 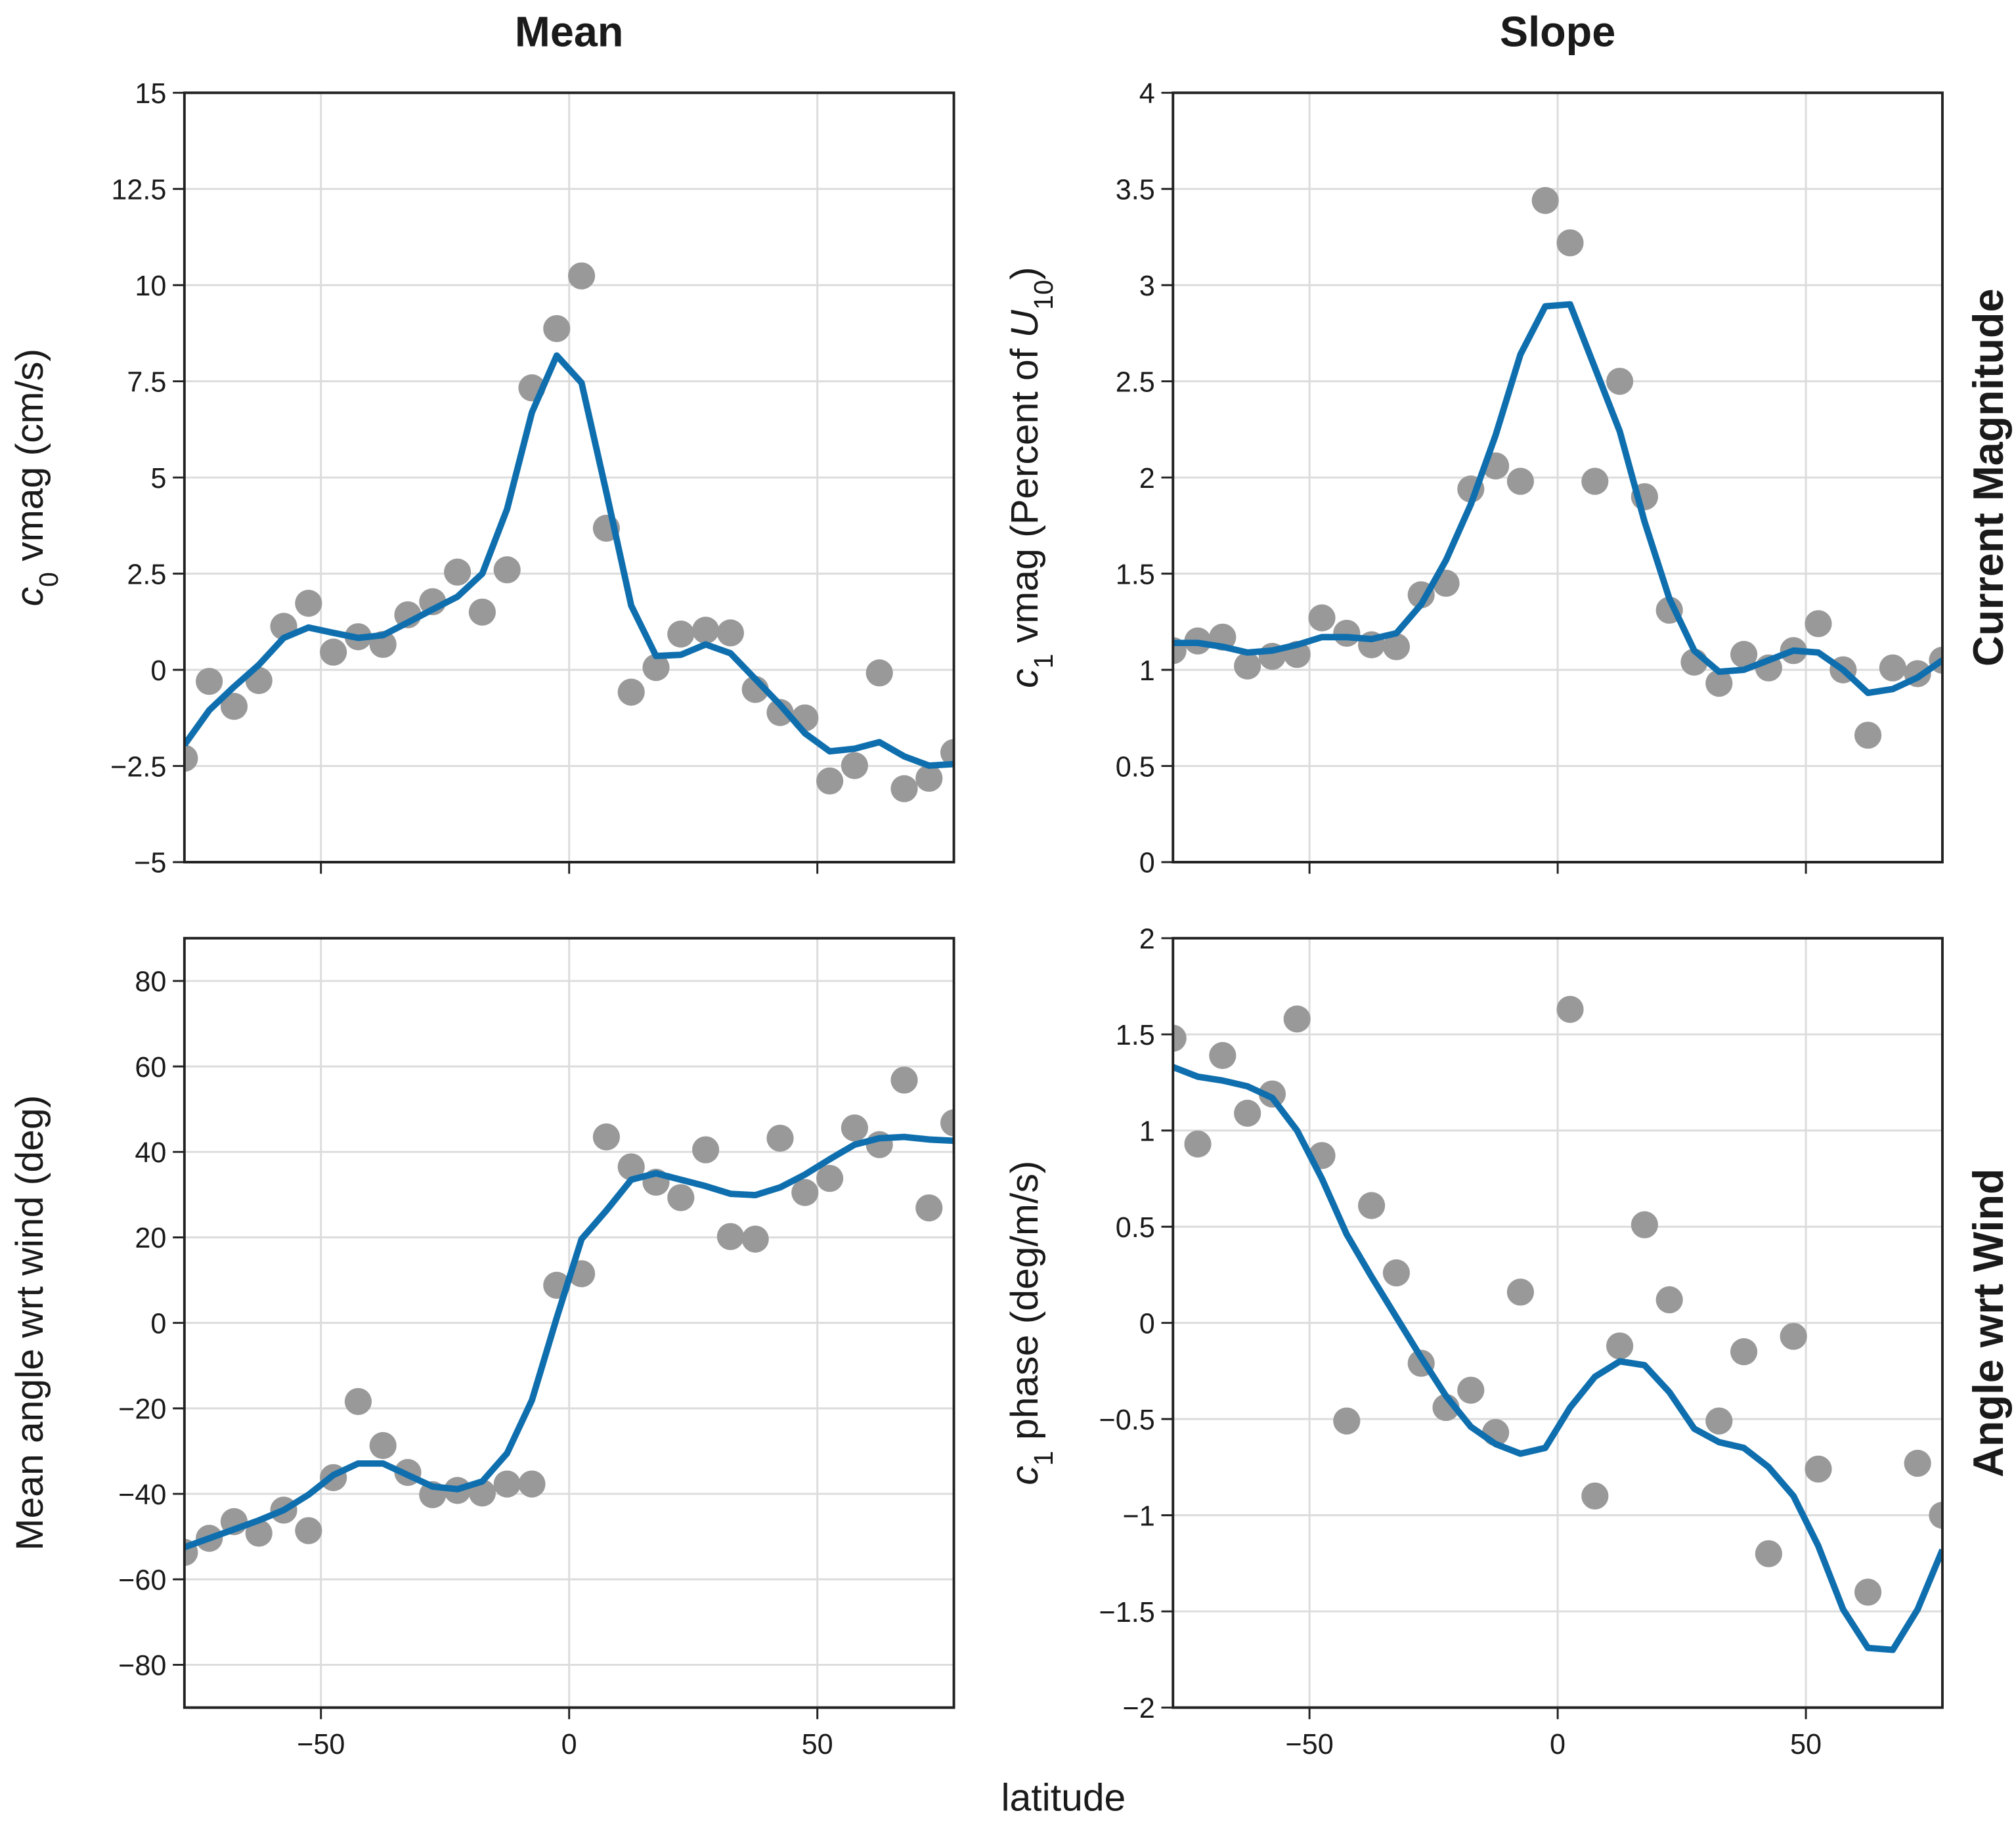 What do you see at coordinates (150, 1153) in the screenshot?
I see `y-tick-label: 40` at bounding box center [150, 1153].